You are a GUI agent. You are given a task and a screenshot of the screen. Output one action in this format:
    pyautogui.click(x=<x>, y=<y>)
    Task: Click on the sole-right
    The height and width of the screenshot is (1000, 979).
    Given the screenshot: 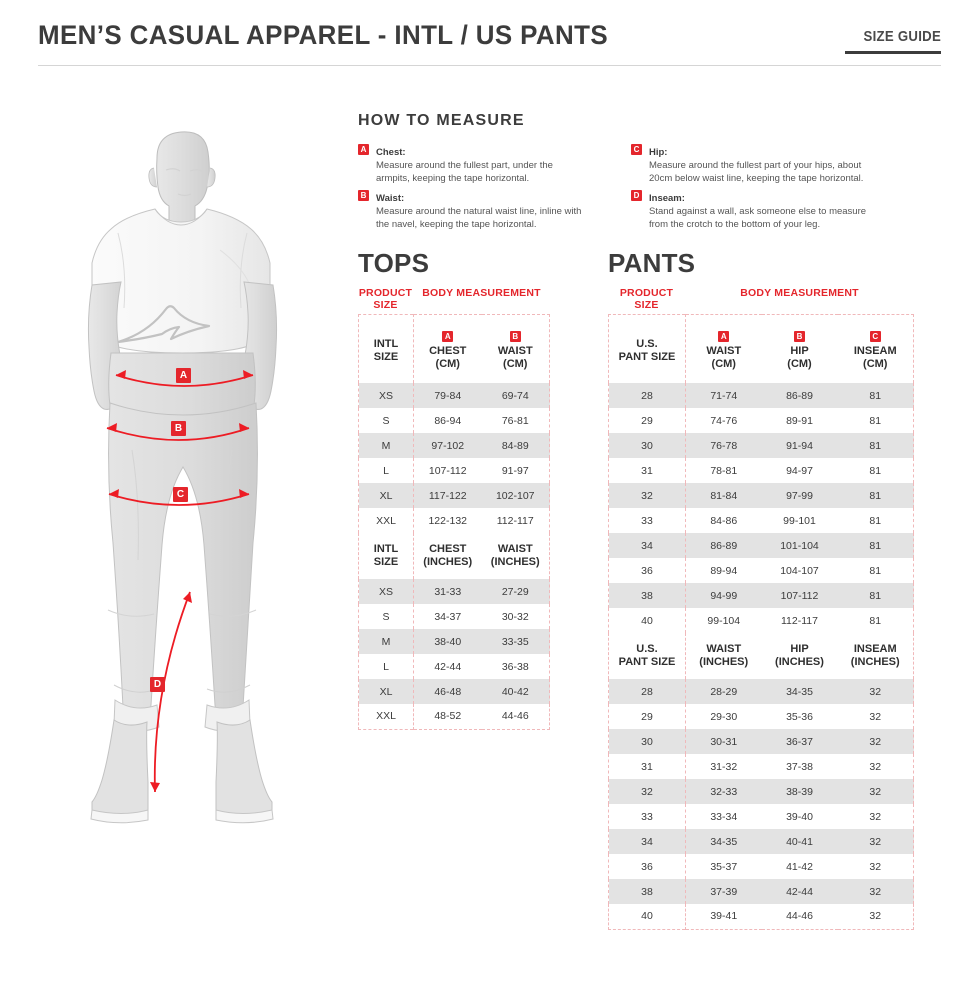 What is the action you would take?
    pyautogui.click(x=244, y=816)
    